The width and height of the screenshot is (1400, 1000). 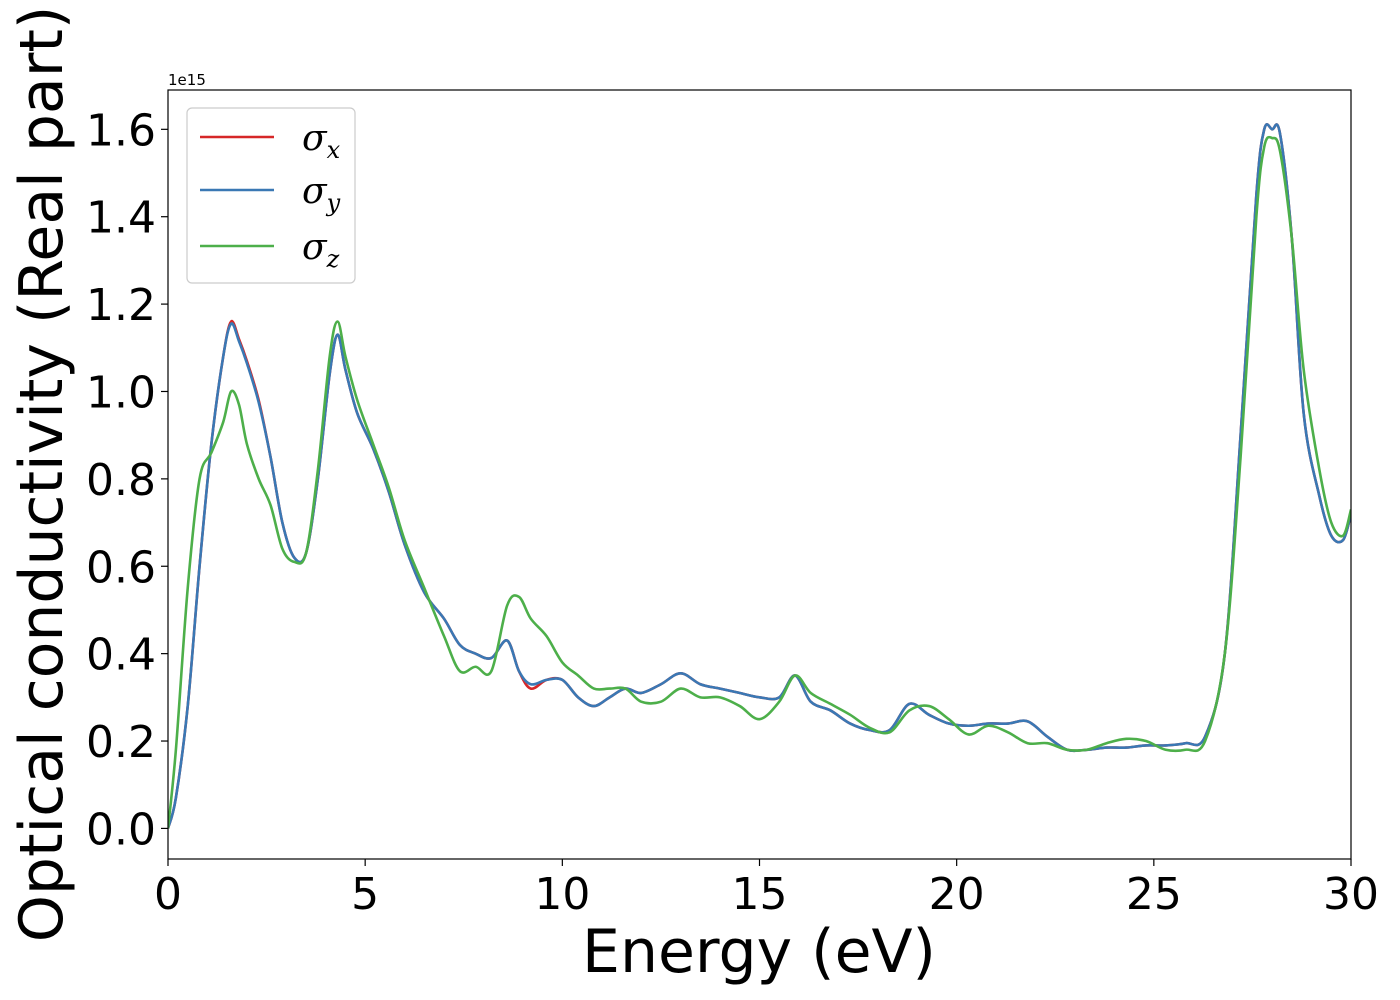 I want to click on y-tick-label: 0.4, so click(x=121, y=655).